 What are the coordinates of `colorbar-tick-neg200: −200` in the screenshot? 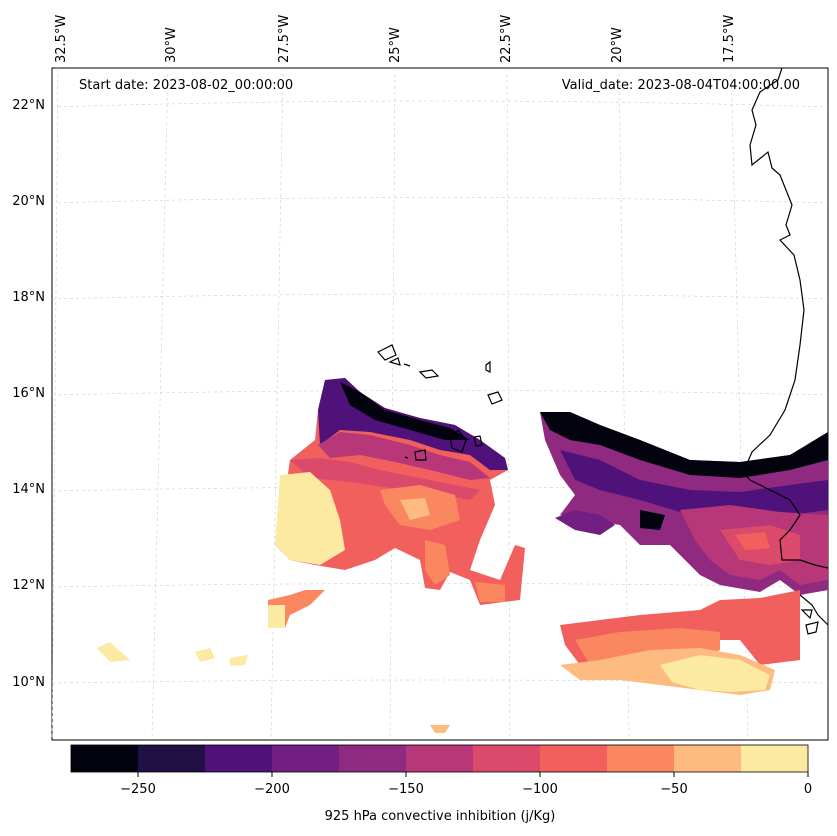 It's located at (272, 789).